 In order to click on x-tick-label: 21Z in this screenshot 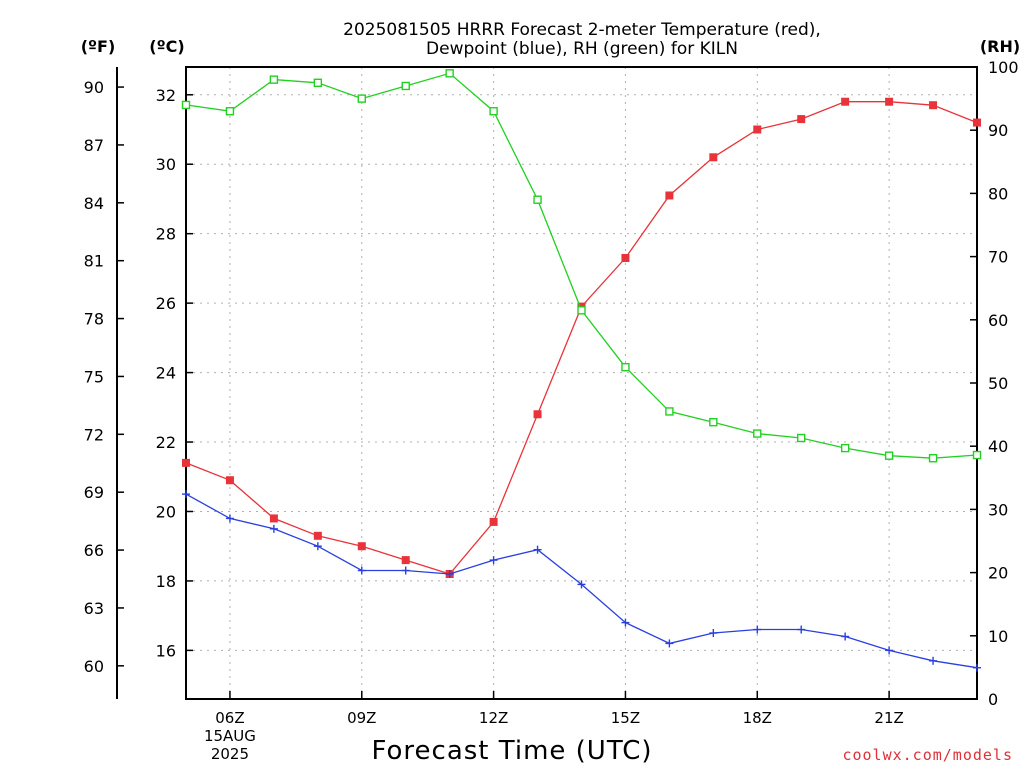, I will do `click(888, 718)`.